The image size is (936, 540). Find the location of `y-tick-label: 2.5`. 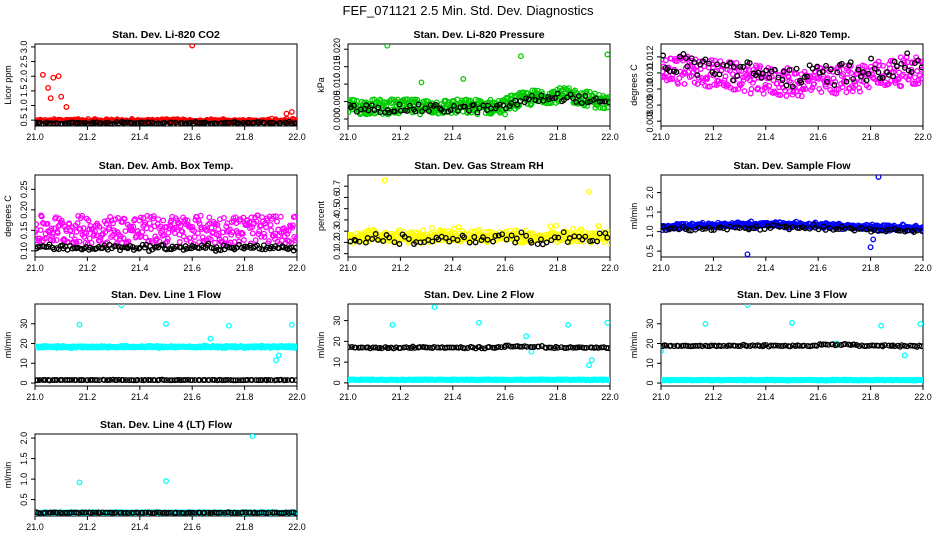

y-tick-label: 2.5 is located at coordinates (24, 61).